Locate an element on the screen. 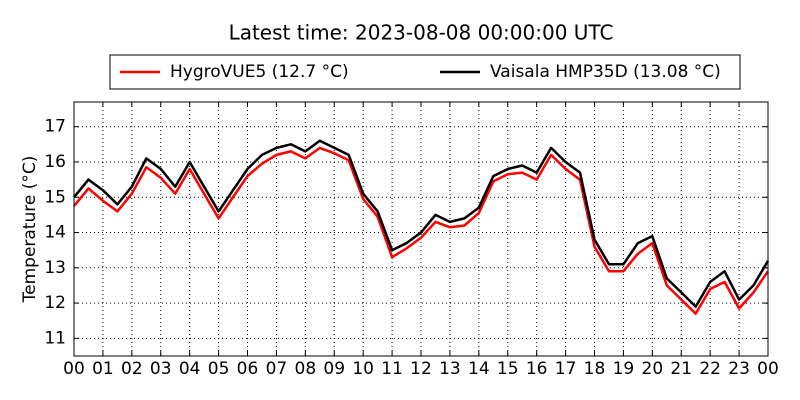  x-tick-label: 18 is located at coordinates (595, 369).